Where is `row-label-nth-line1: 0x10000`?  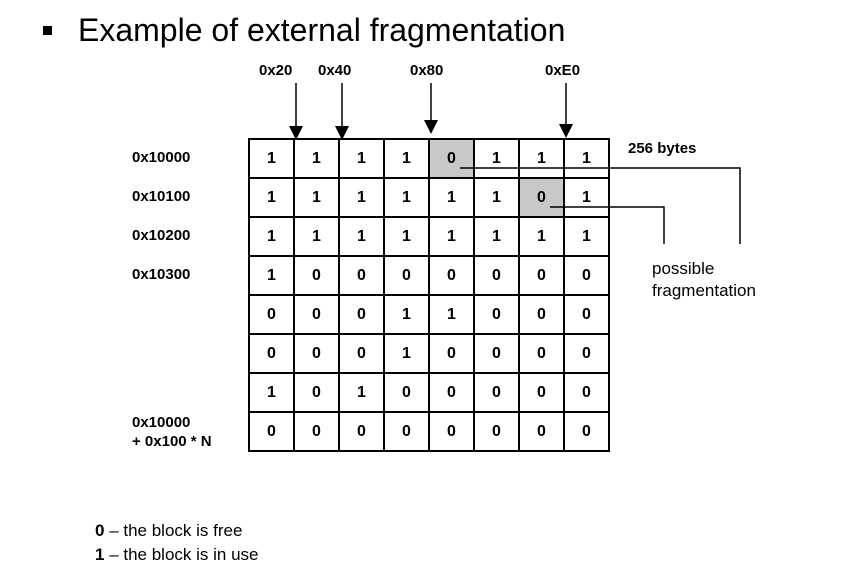
row-label-nth-line1: 0x10000 is located at coordinates (161, 422).